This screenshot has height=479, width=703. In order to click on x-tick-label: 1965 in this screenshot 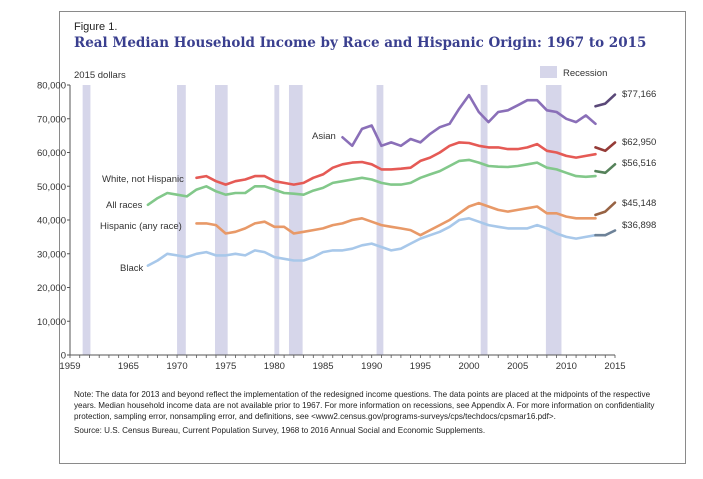, I will do `click(128, 366)`.